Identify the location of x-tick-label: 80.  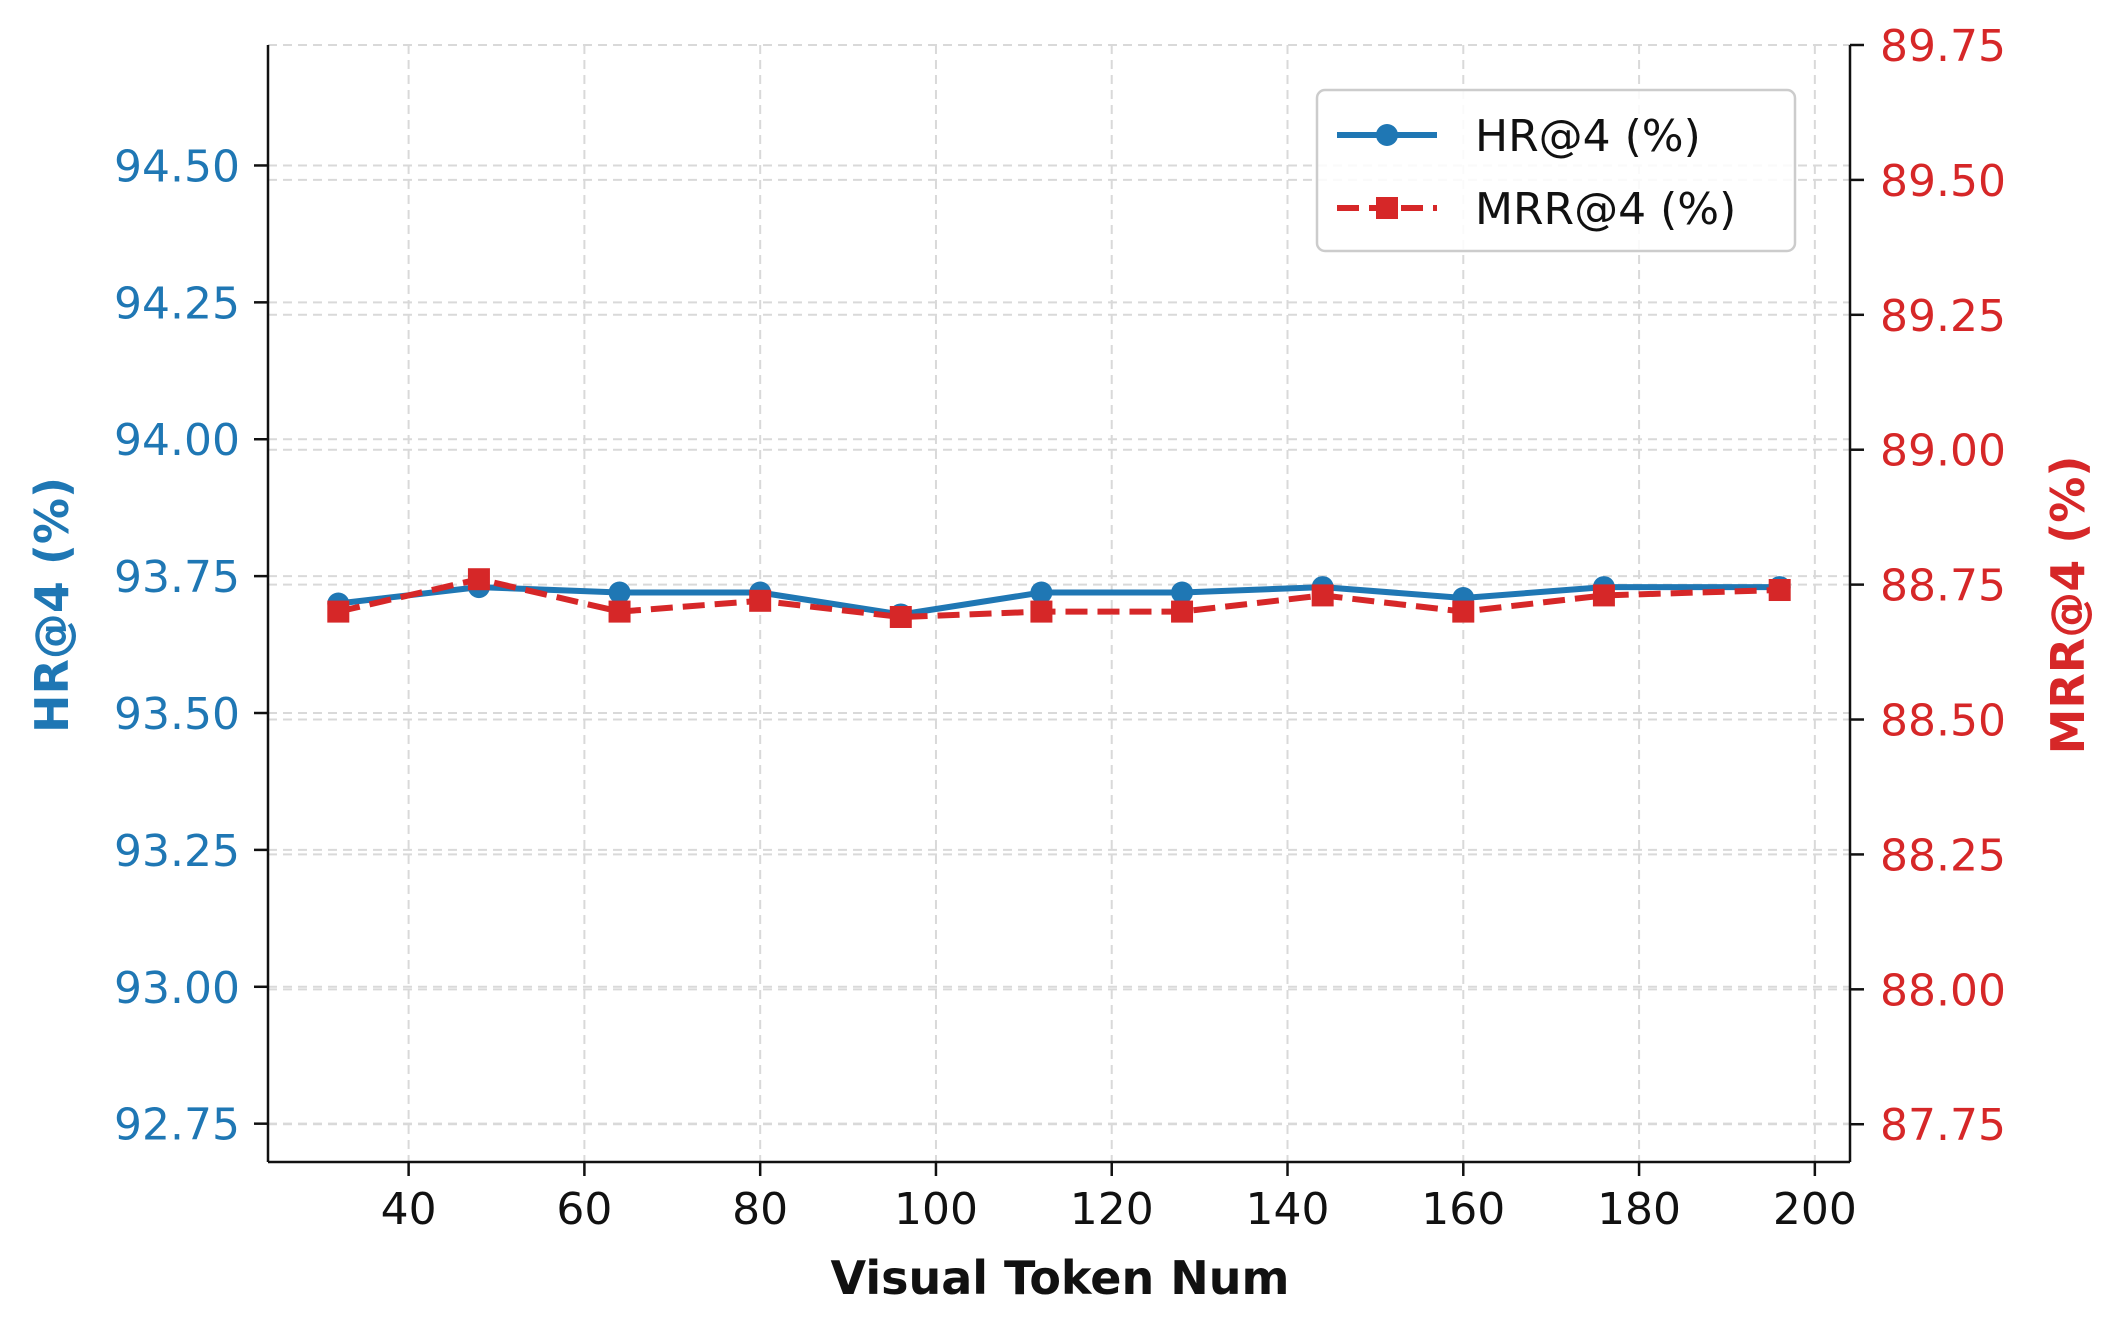
(760, 1209).